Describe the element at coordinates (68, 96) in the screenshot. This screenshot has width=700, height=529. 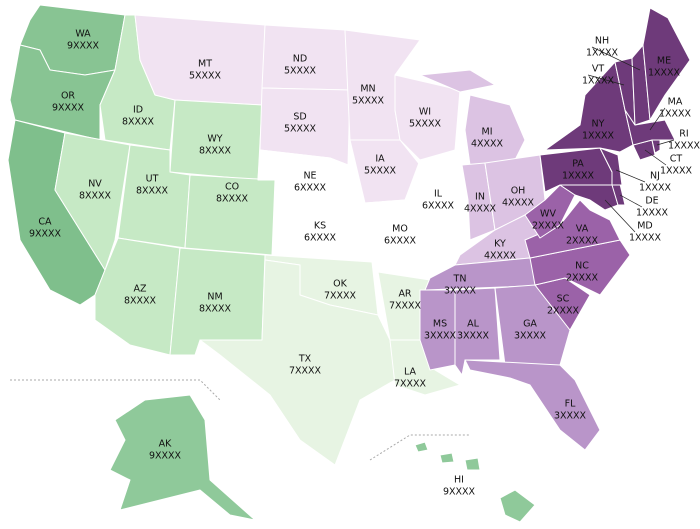
I see `state-abbr: OR` at that location.